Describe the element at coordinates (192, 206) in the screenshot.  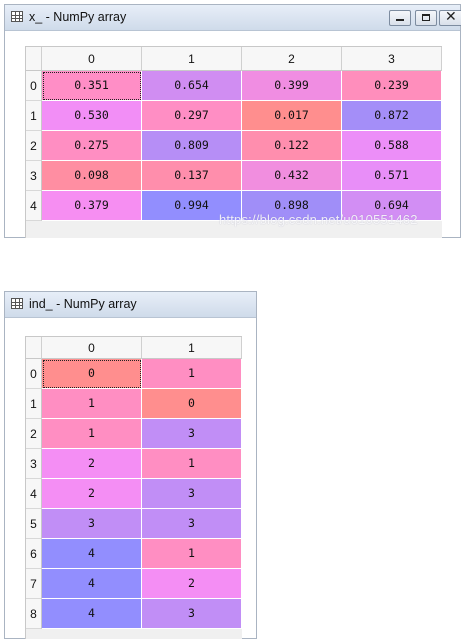
I see `table-cell: 0.994` at that location.